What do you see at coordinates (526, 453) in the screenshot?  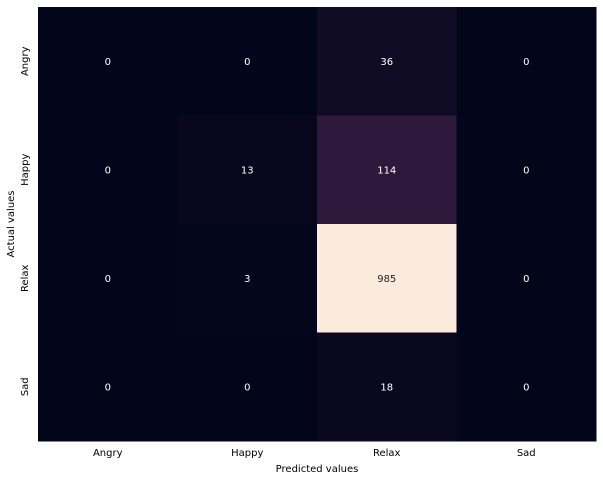 I see `x-tick-label: Sad` at bounding box center [526, 453].